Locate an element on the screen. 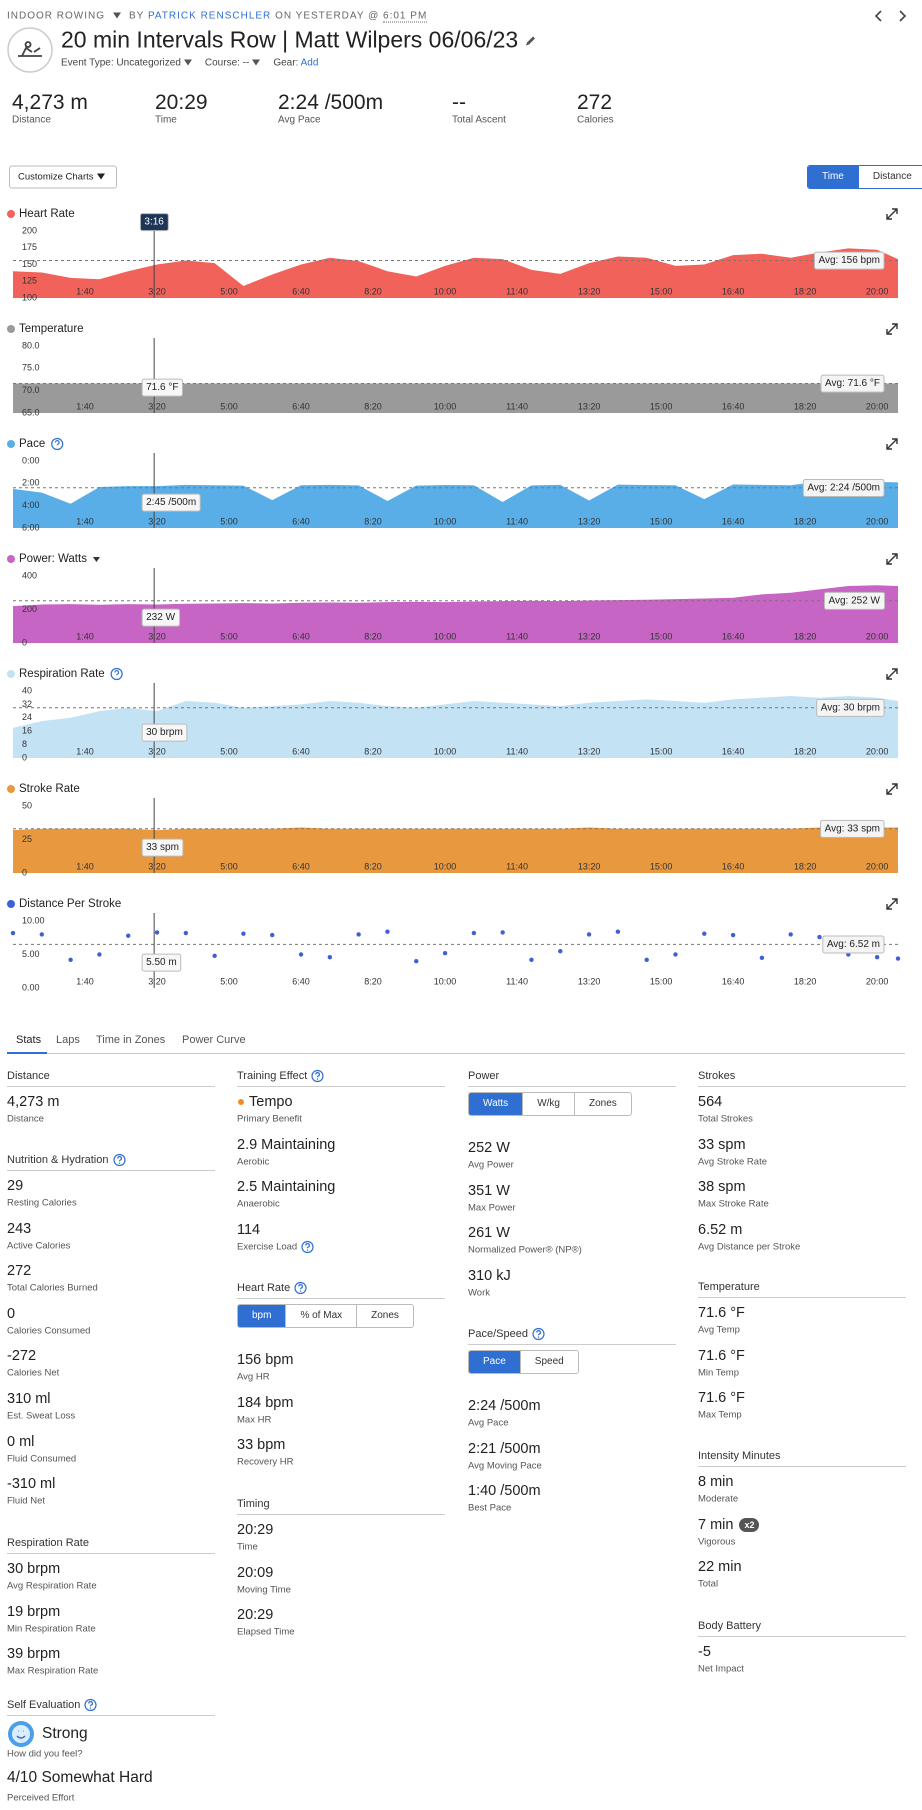 The image size is (922, 1810). value-text: 33 bpm is located at coordinates (261, 1445).